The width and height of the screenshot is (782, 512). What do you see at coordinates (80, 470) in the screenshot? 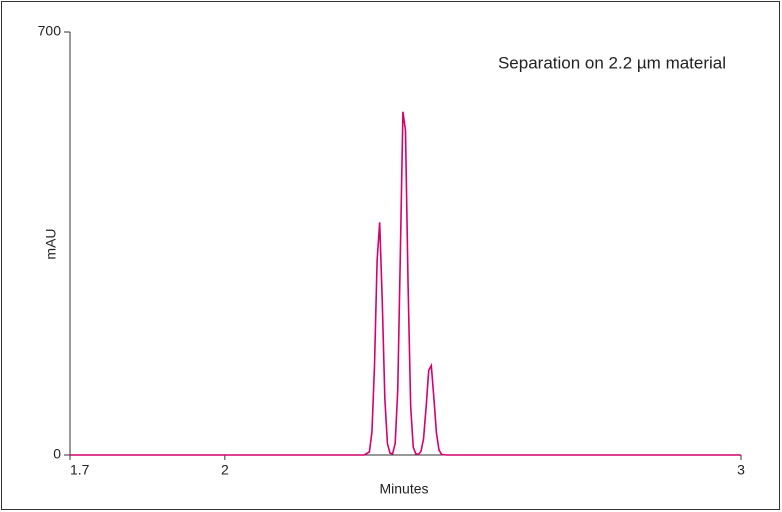
I see `x-tick-label: 1.7` at bounding box center [80, 470].